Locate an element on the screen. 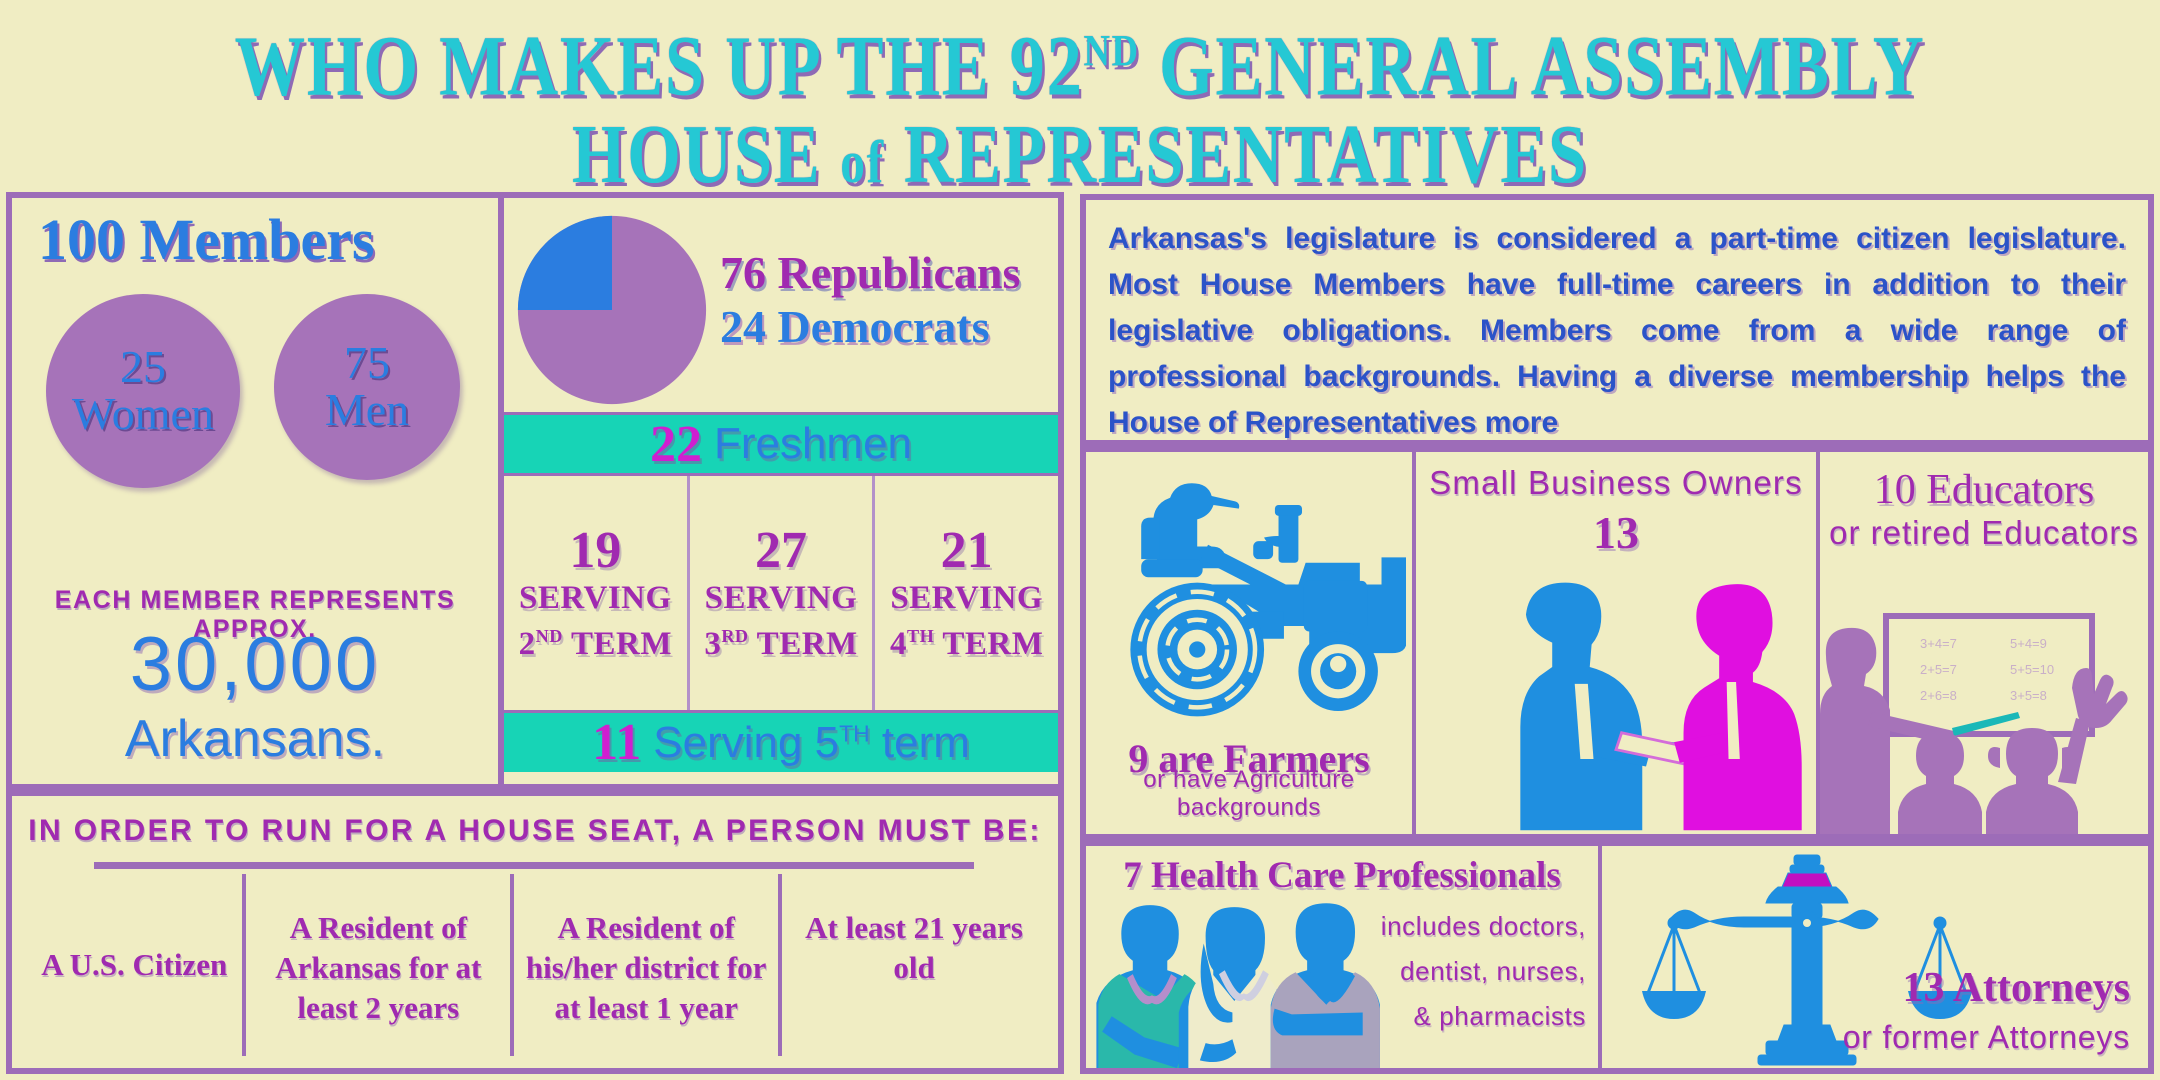  republicans-count-label: 76 Republicans is located at coordinates (870, 272).